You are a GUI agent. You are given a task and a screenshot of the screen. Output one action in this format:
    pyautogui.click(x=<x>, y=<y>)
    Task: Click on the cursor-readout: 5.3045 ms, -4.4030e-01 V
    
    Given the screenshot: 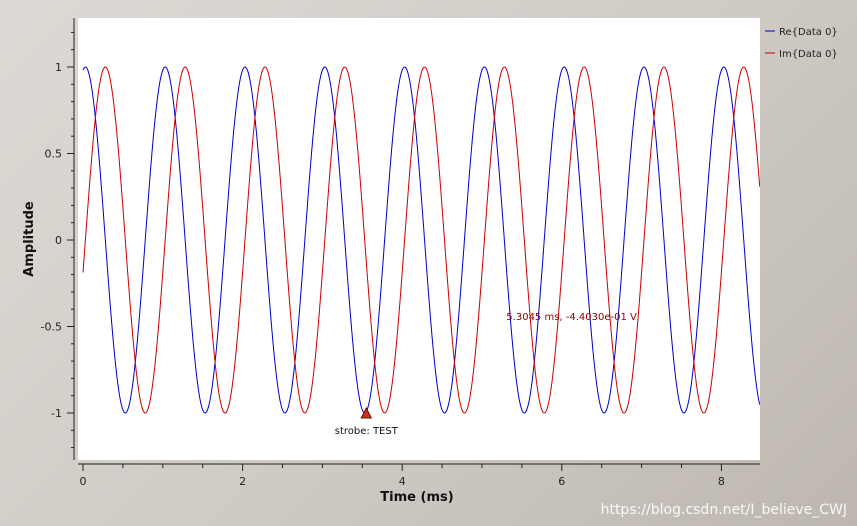 What is the action you would take?
    pyautogui.click(x=571, y=317)
    